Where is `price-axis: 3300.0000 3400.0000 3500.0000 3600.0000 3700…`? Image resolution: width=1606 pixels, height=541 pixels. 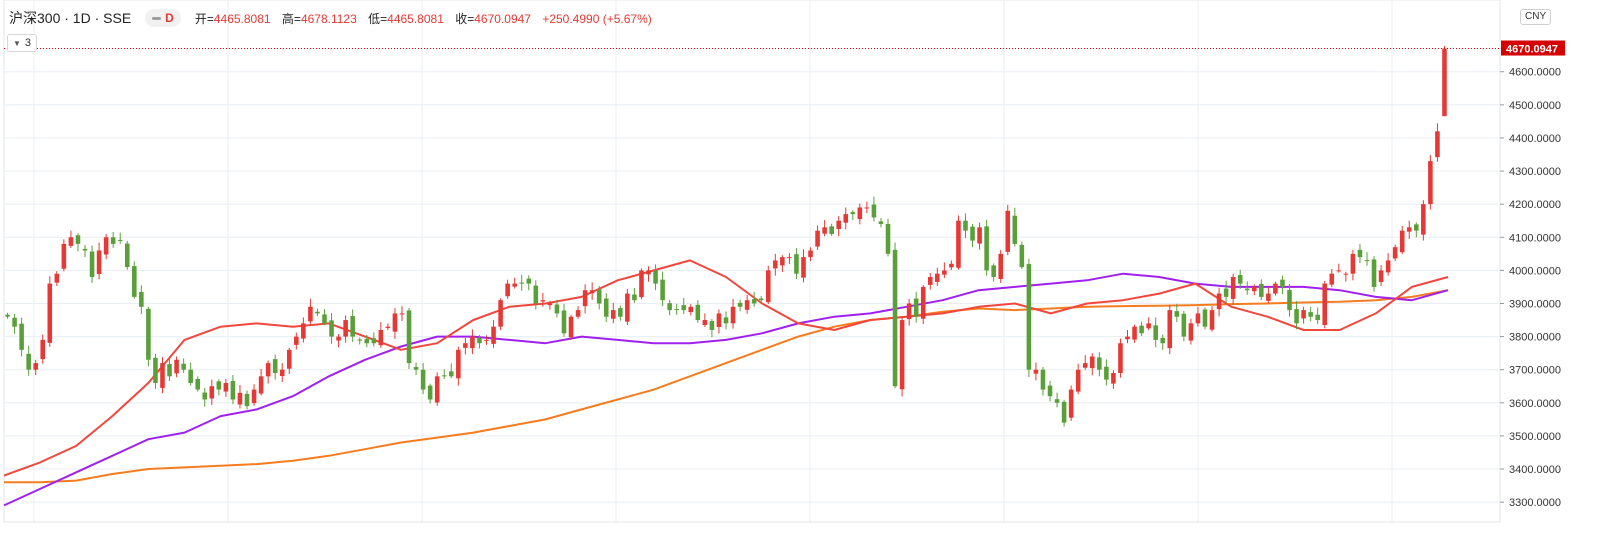
price-axis: 3300.0000 3400.0000 3500.0000 3600.0000 3700… is located at coordinates (1532, 275).